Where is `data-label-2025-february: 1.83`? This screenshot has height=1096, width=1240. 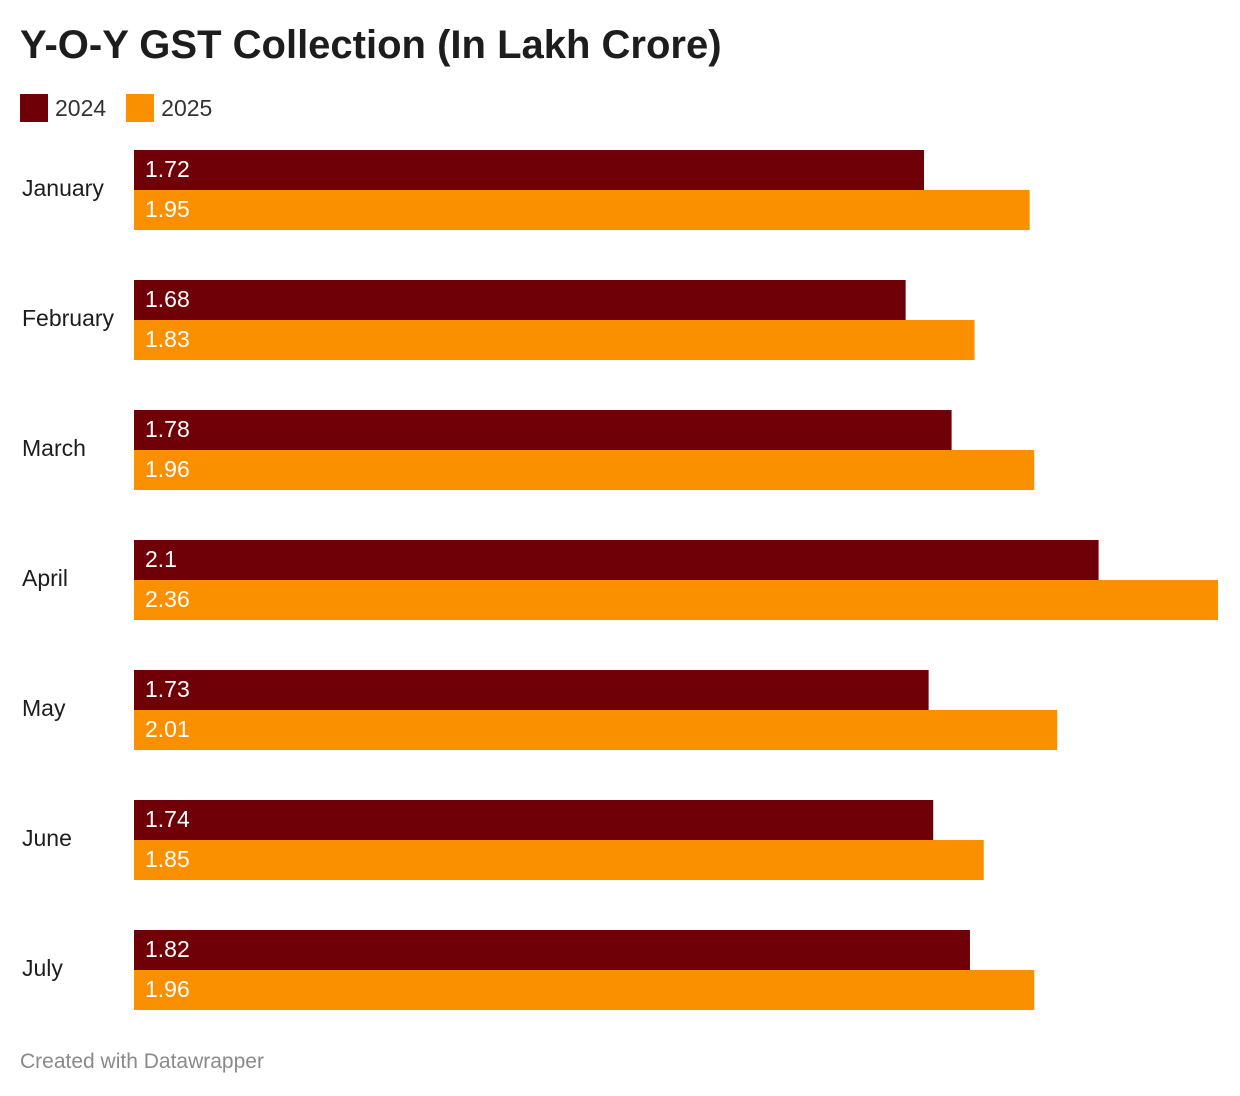
data-label-2025-february: 1.83 is located at coordinates (167, 339).